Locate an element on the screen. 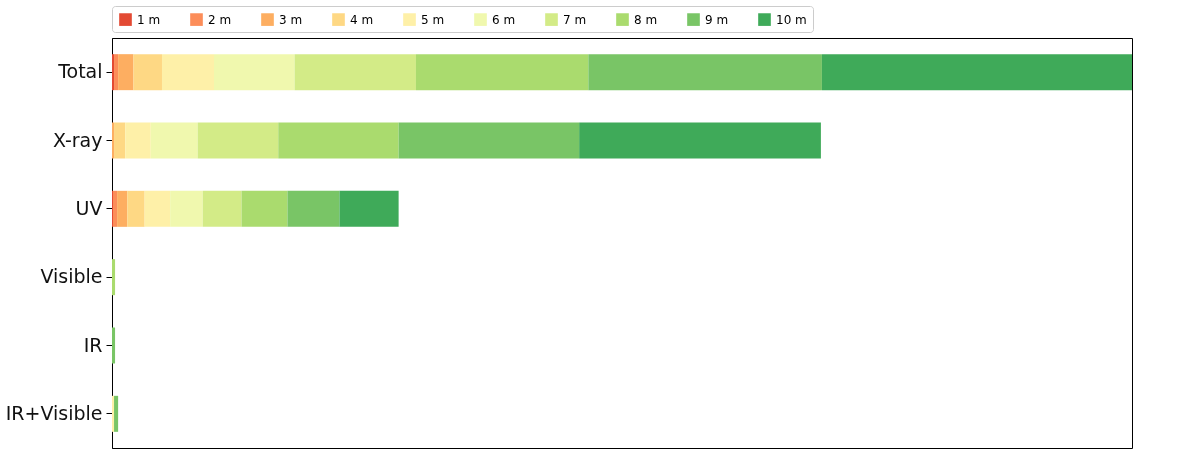 This screenshot has height=473, width=1188. legend-label: 9 m is located at coordinates (717, 19).